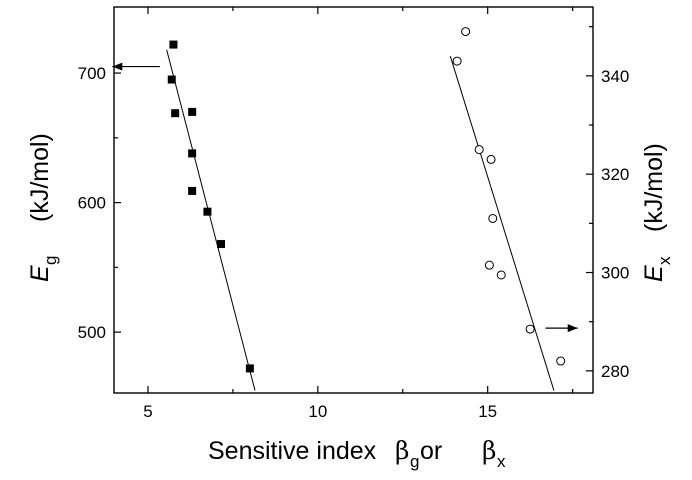 The height and width of the screenshot is (480, 692). I want to click on left-axis-title: E g (kJ/mol), so click(43, 207).